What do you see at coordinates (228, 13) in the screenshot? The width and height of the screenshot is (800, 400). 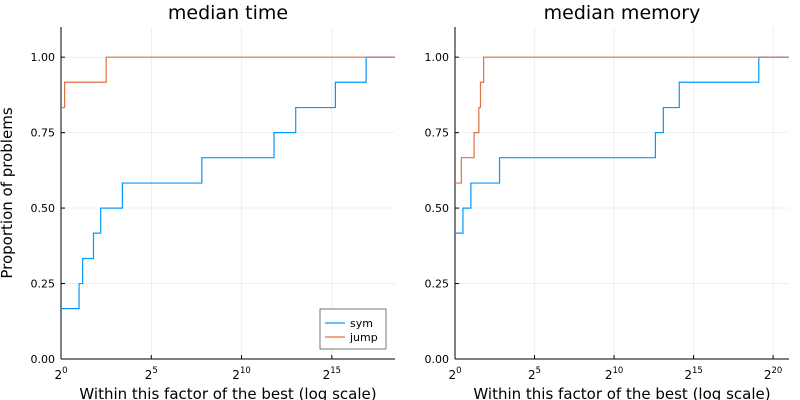 I see `chart-title: median time` at bounding box center [228, 13].